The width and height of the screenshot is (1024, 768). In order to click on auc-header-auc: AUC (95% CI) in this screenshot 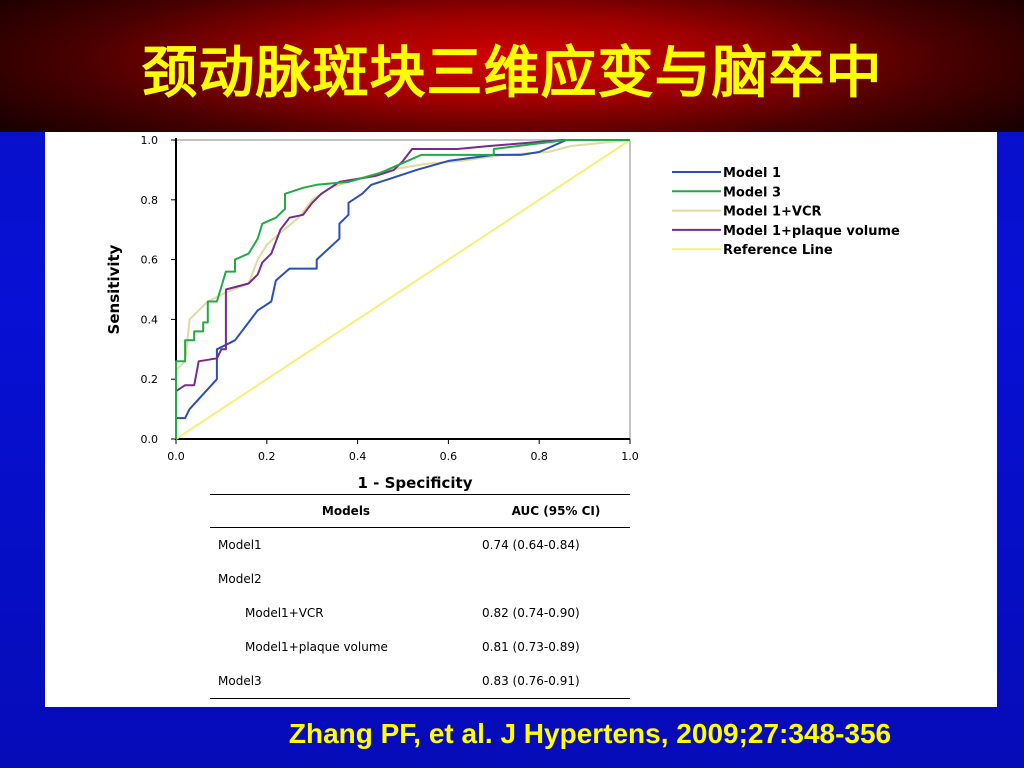, I will do `click(556, 511)`.